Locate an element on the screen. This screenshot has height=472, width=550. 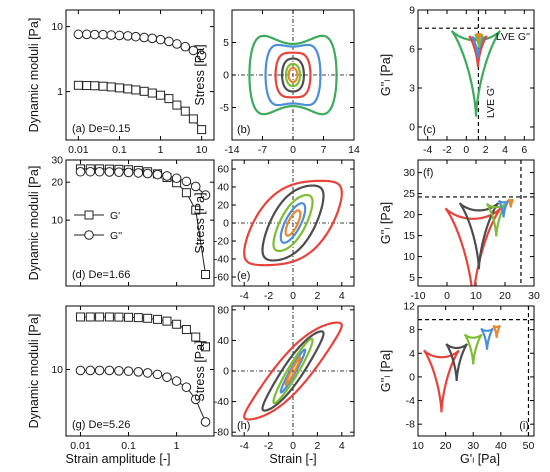
lve-gprime-label: LVE G' is located at coordinates (491, 102).